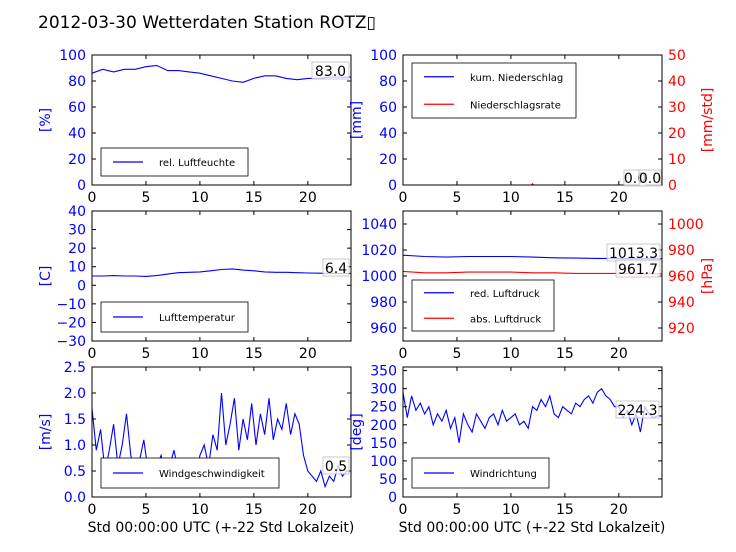 This screenshot has width=736, height=552. I want to click on legend: rel. Luftfeuchte, so click(174, 162).